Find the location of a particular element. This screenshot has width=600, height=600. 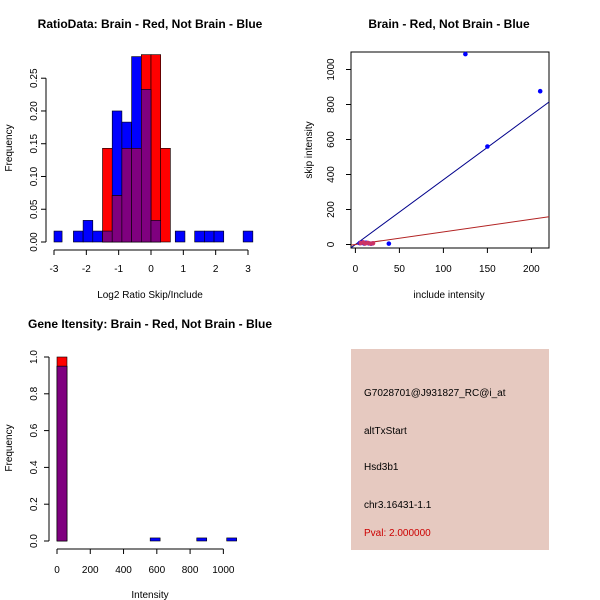

y-tick-label: 0.00 is located at coordinates (34, 242).